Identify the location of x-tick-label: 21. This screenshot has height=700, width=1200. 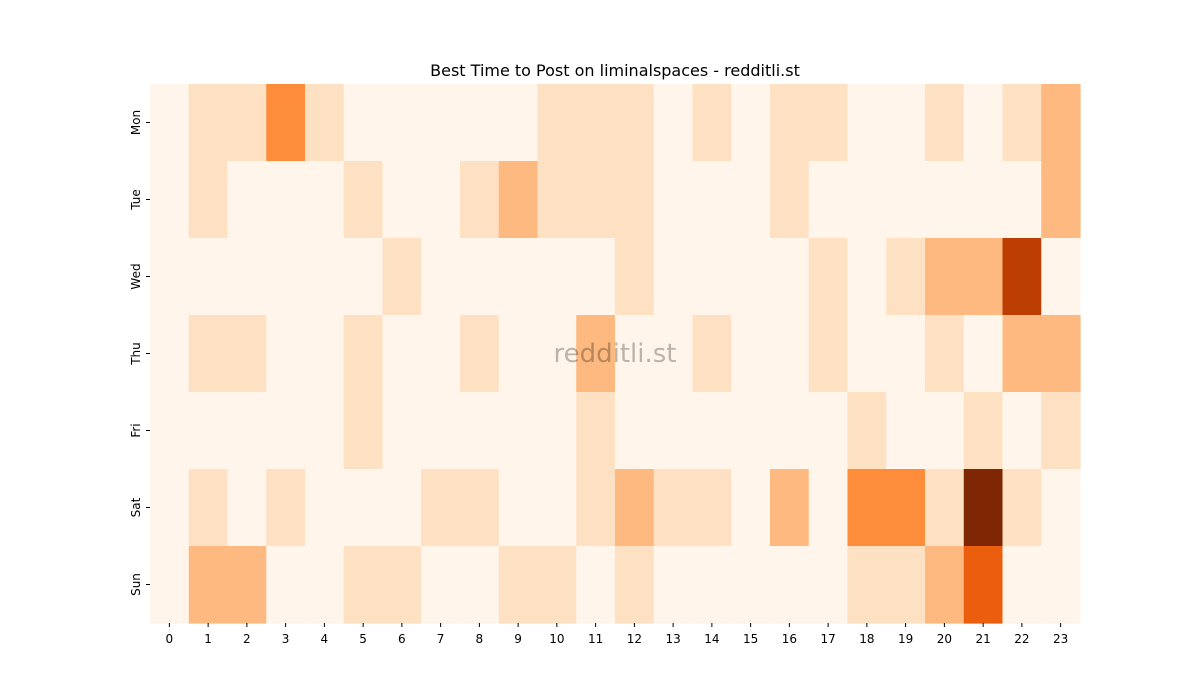
(982, 639).